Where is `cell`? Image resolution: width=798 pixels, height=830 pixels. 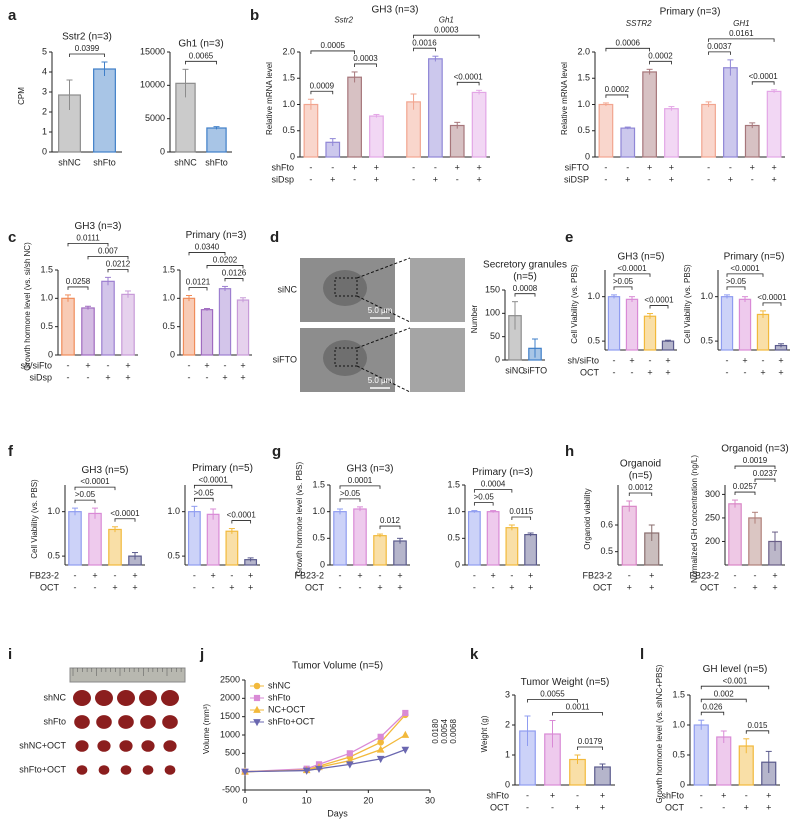
cell is located at coordinates (345, 288).